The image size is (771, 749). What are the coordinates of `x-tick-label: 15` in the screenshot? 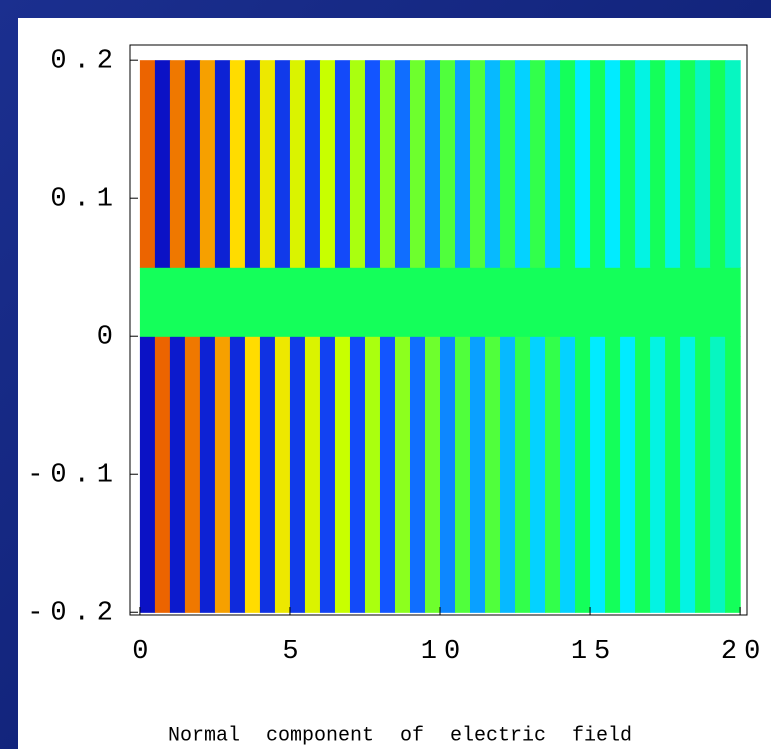 It's located at (594, 652).